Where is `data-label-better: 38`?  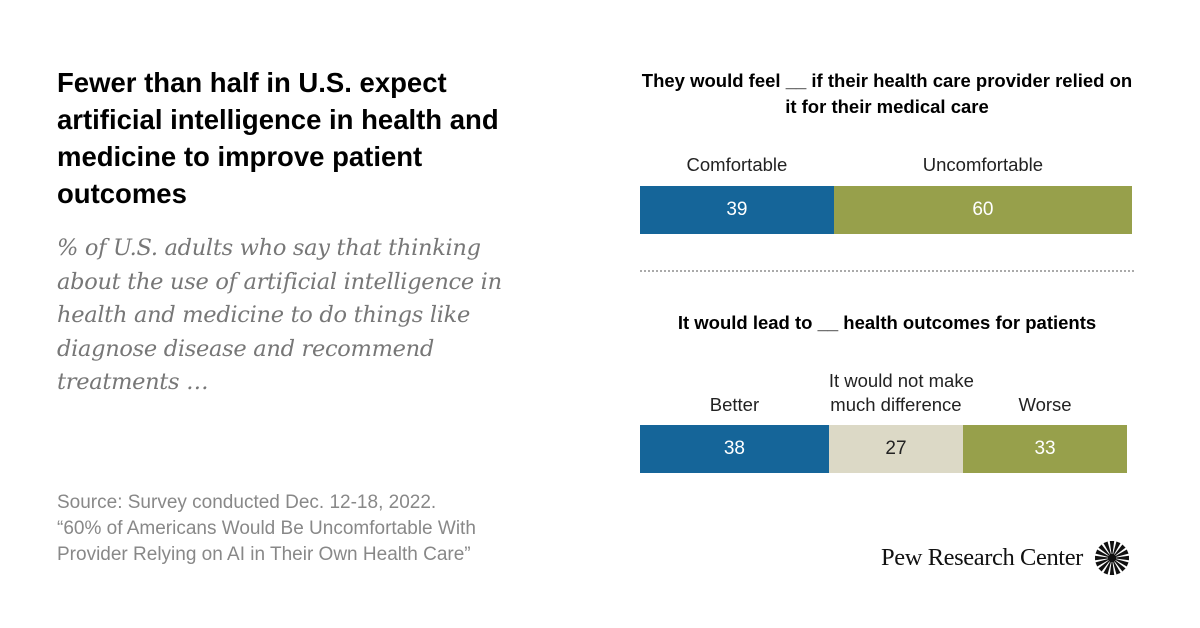
data-label-better: 38 is located at coordinates (734, 448).